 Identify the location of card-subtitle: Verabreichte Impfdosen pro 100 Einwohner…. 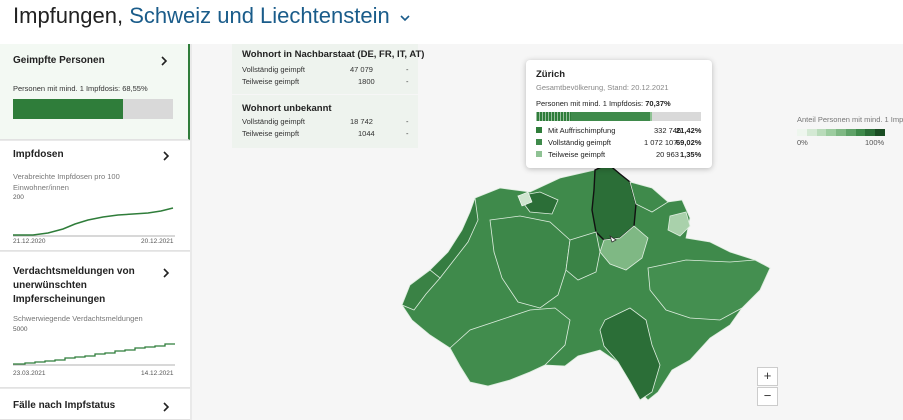
(66, 182).